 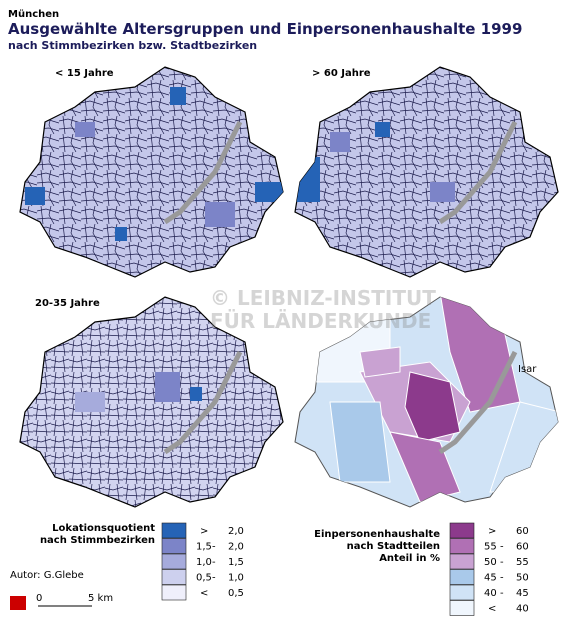 I want to click on legend-title: Einpersonenhaushalte, so click(x=377, y=534).